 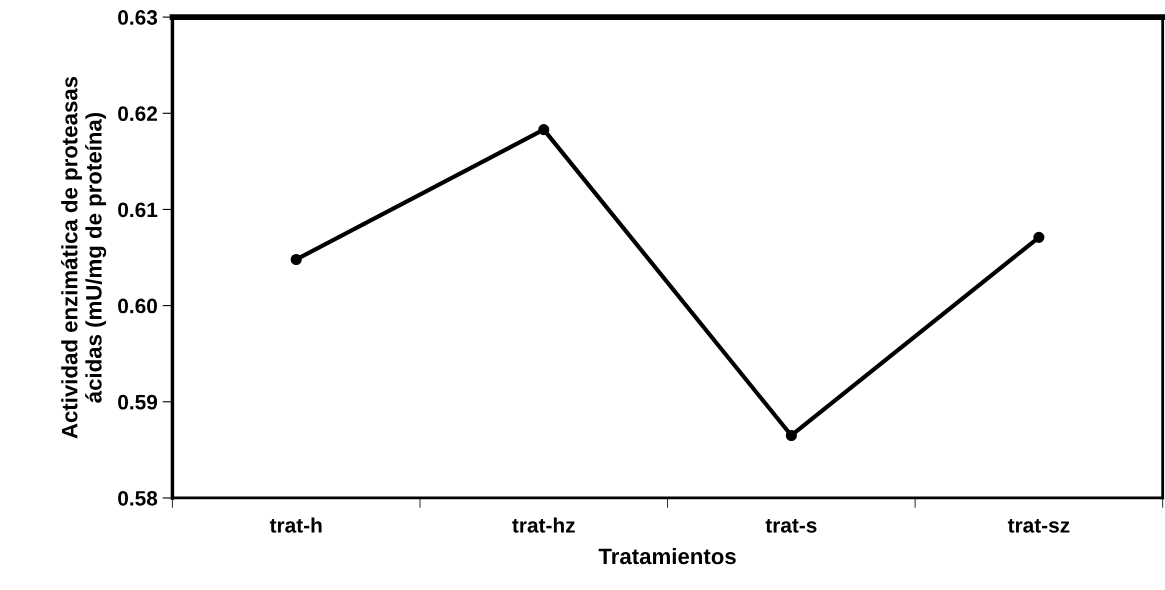 I want to click on y-axis-title: Actividad enzimática de proteasas ácidas (mU/mg de proteína), so click(x=84, y=257).